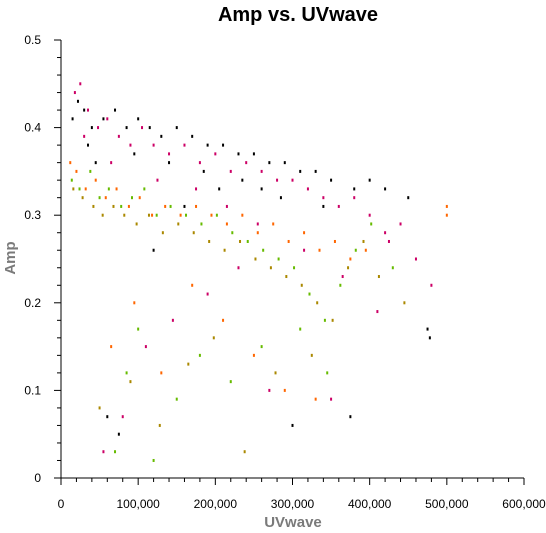  What do you see at coordinates (293, 504) in the screenshot?
I see `x-tick-label: 300,000` at bounding box center [293, 504].